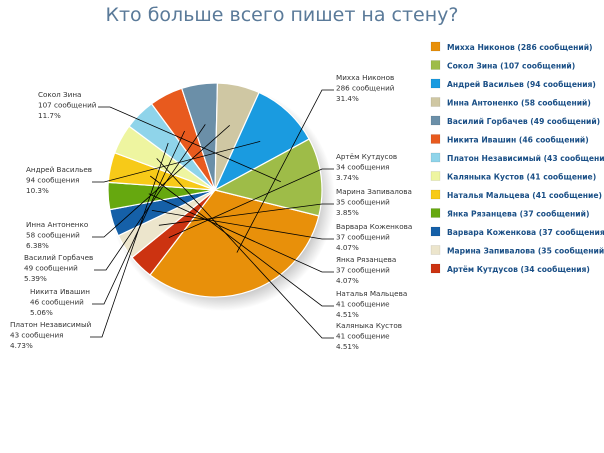  Describe the element at coordinates (363, 336) in the screenshot. I see `slice-label-count-label-6: 41 сообщение` at that location.